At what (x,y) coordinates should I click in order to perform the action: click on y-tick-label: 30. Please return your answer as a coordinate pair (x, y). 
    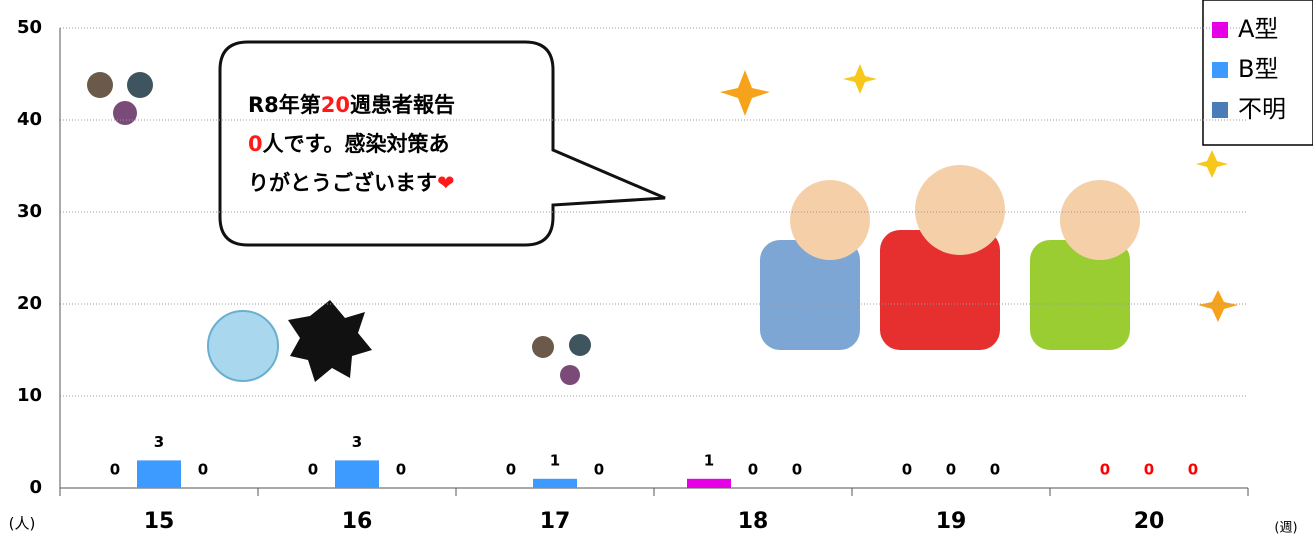
    Looking at the image, I should click on (29, 211).